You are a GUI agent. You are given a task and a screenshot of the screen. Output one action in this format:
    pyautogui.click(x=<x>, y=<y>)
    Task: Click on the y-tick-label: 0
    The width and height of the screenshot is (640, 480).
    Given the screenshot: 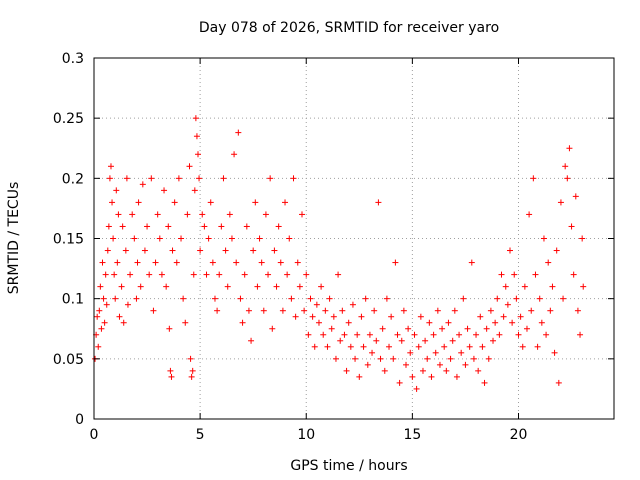 What is the action you would take?
    pyautogui.click(x=79, y=420)
    